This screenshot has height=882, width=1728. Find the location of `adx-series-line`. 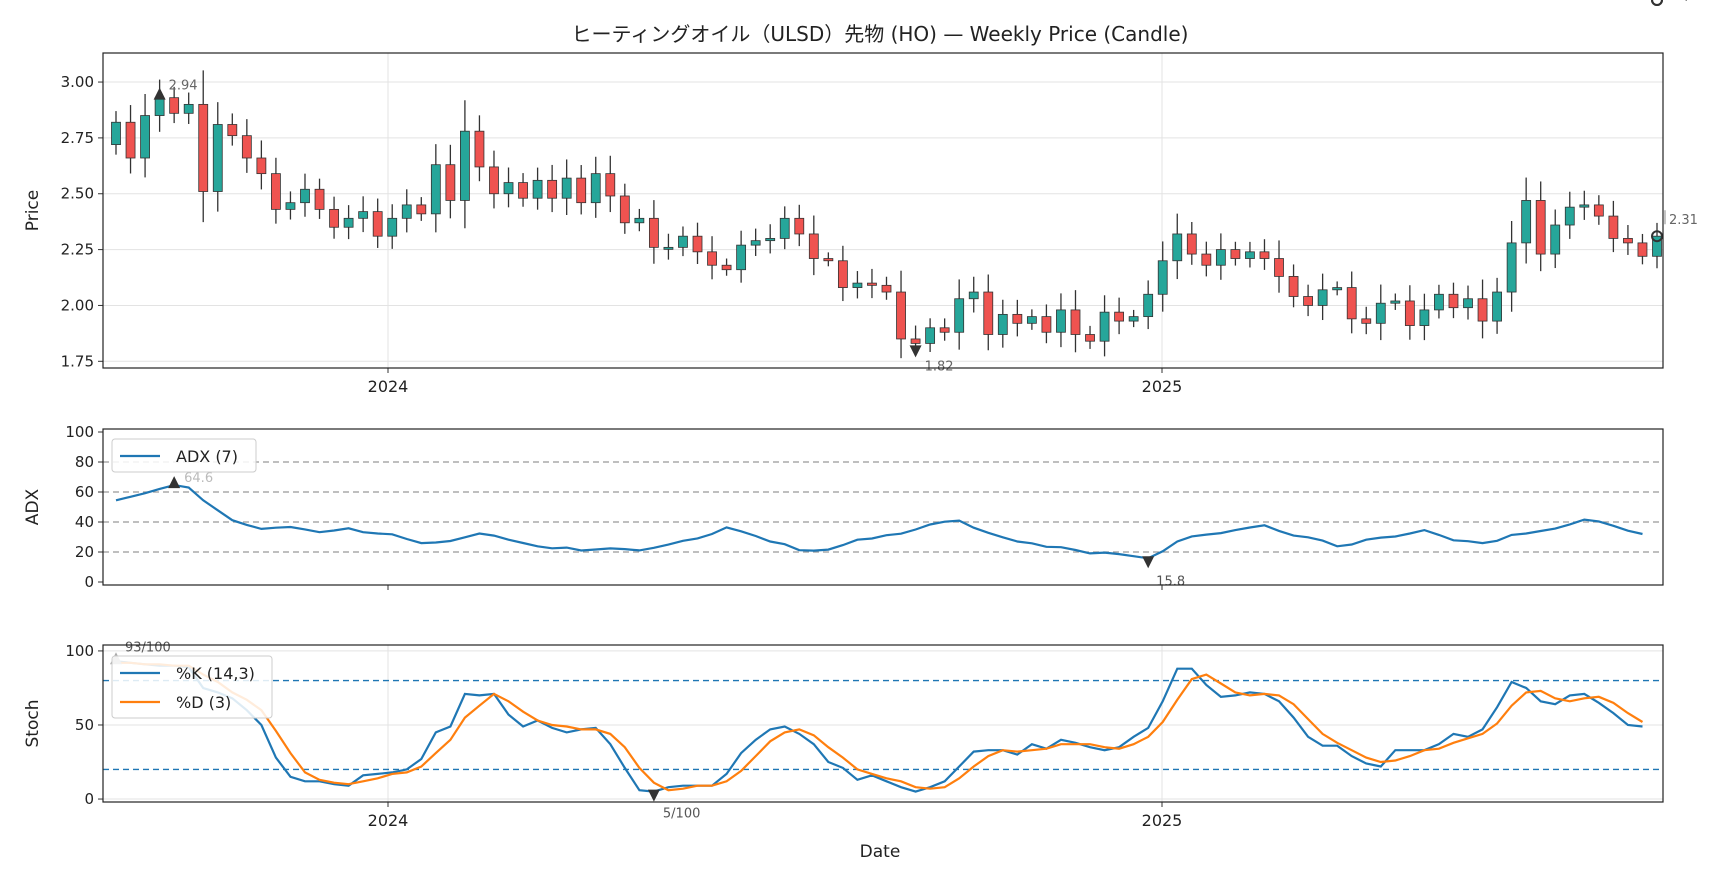

adx-series-line is located at coordinates (879, 521).